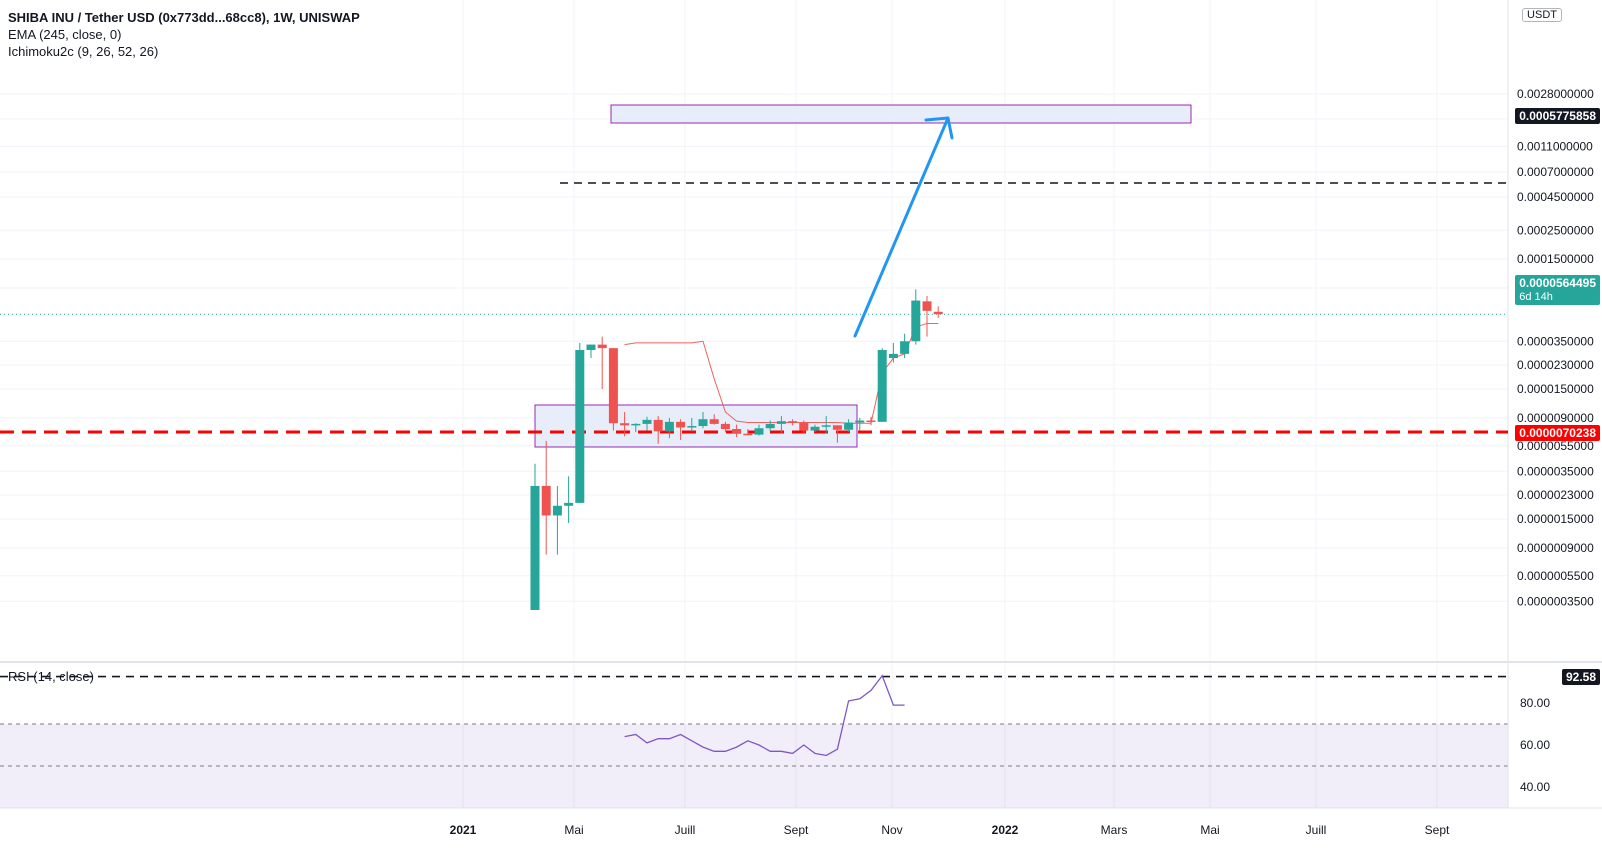 Image resolution: width=1602 pixels, height=848 pixels. Describe the element at coordinates (891, 830) in the screenshot. I see `time-tick-label: Nov` at that location.